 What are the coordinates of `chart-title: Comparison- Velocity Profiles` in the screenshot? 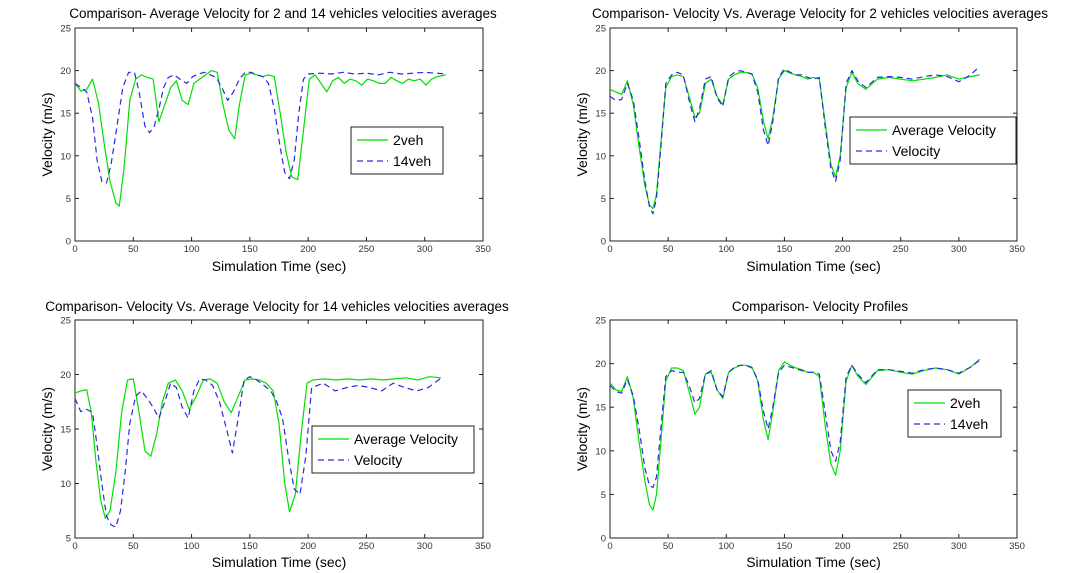 It's located at (820, 306).